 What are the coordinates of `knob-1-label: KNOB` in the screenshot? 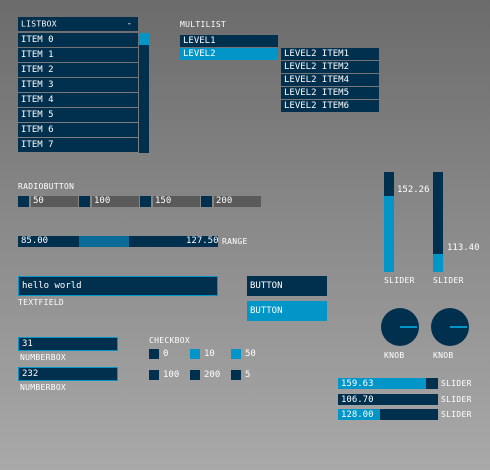 It's located at (394, 355).